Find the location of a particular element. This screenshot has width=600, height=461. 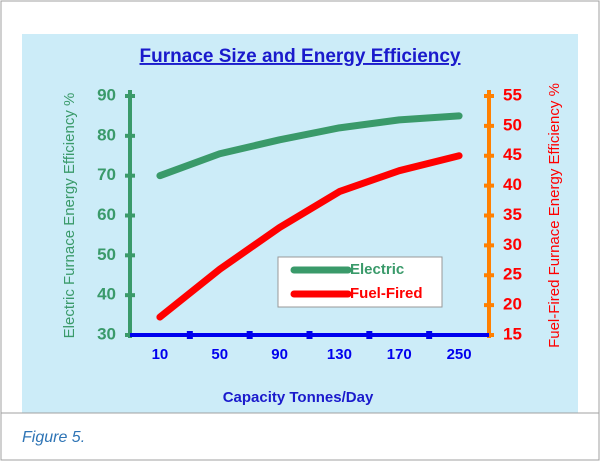

x-tick-label: 130 is located at coordinates (339, 354).